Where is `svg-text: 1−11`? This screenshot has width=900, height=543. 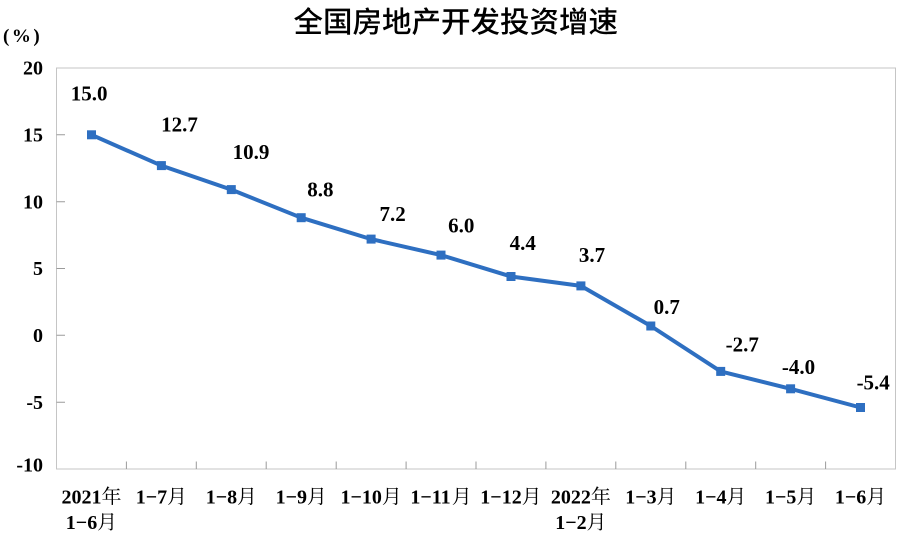
svg-text: 1−11 is located at coordinates (430, 498).